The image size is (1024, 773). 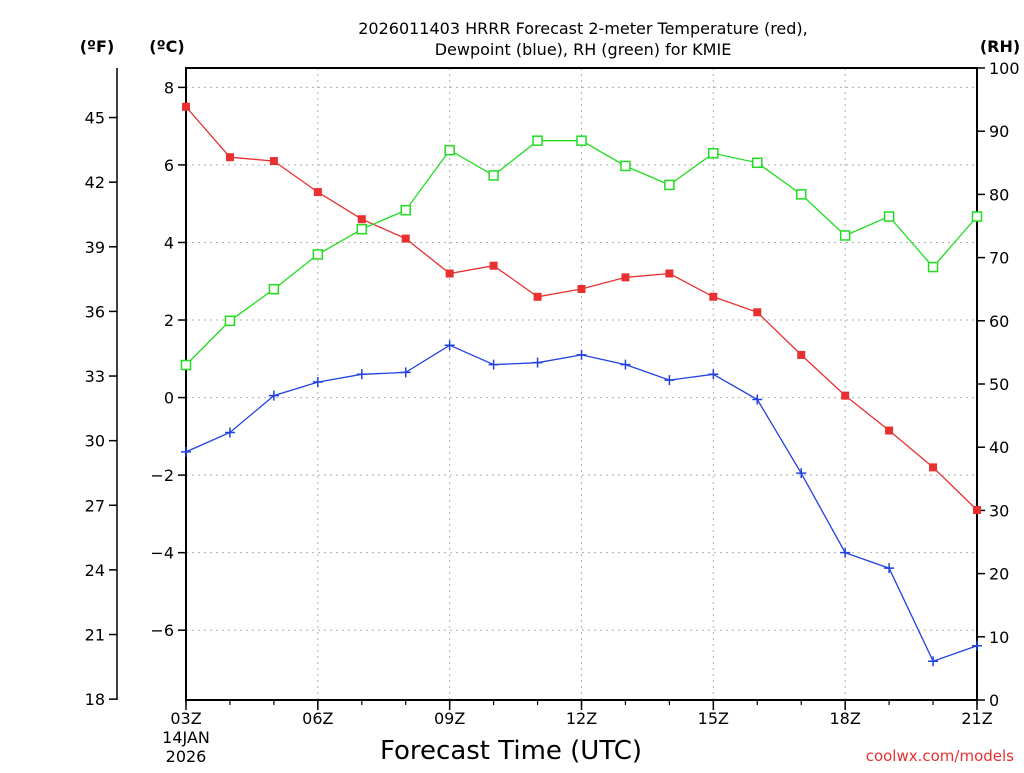 What do you see at coordinates (999, 321) in the screenshot?
I see `rh-tick-label: 60` at bounding box center [999, 321].